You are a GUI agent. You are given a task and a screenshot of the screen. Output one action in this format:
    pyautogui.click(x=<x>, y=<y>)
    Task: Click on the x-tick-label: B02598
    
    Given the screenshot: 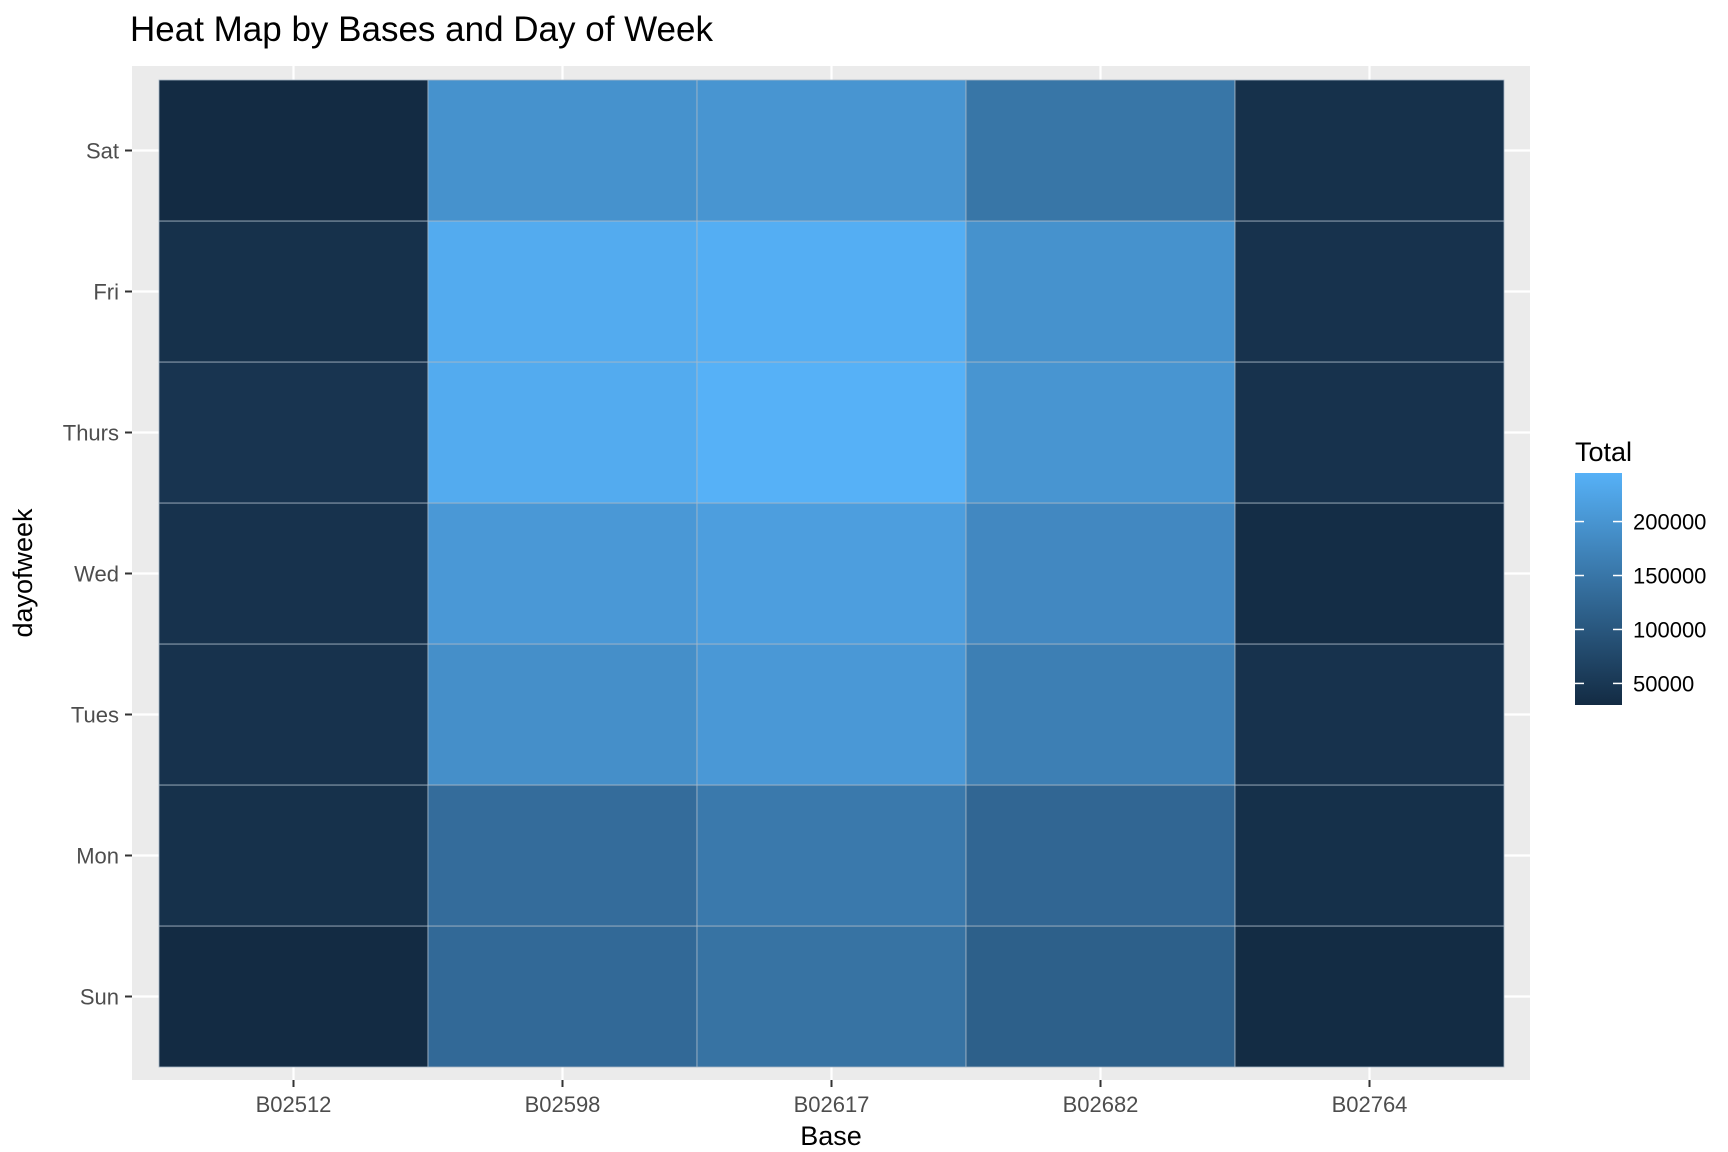 What is the action you would take?
    pyautogui.click(x=563, y=1104)
    